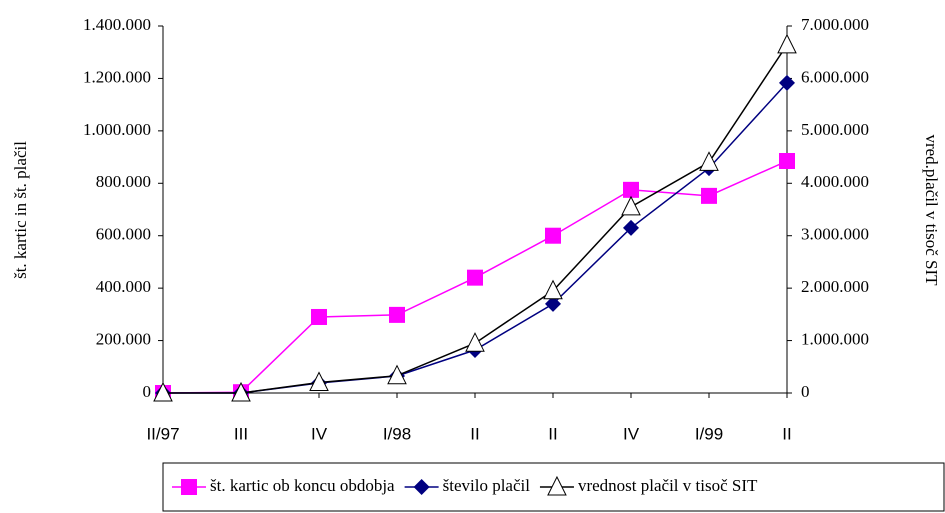 The width and height of the screenshot is (945, 513). What do you see at coordinates (117, 24) in the screenshot?
I see `y-tick-label: 1.400.000` at bounding box center [117, 24].